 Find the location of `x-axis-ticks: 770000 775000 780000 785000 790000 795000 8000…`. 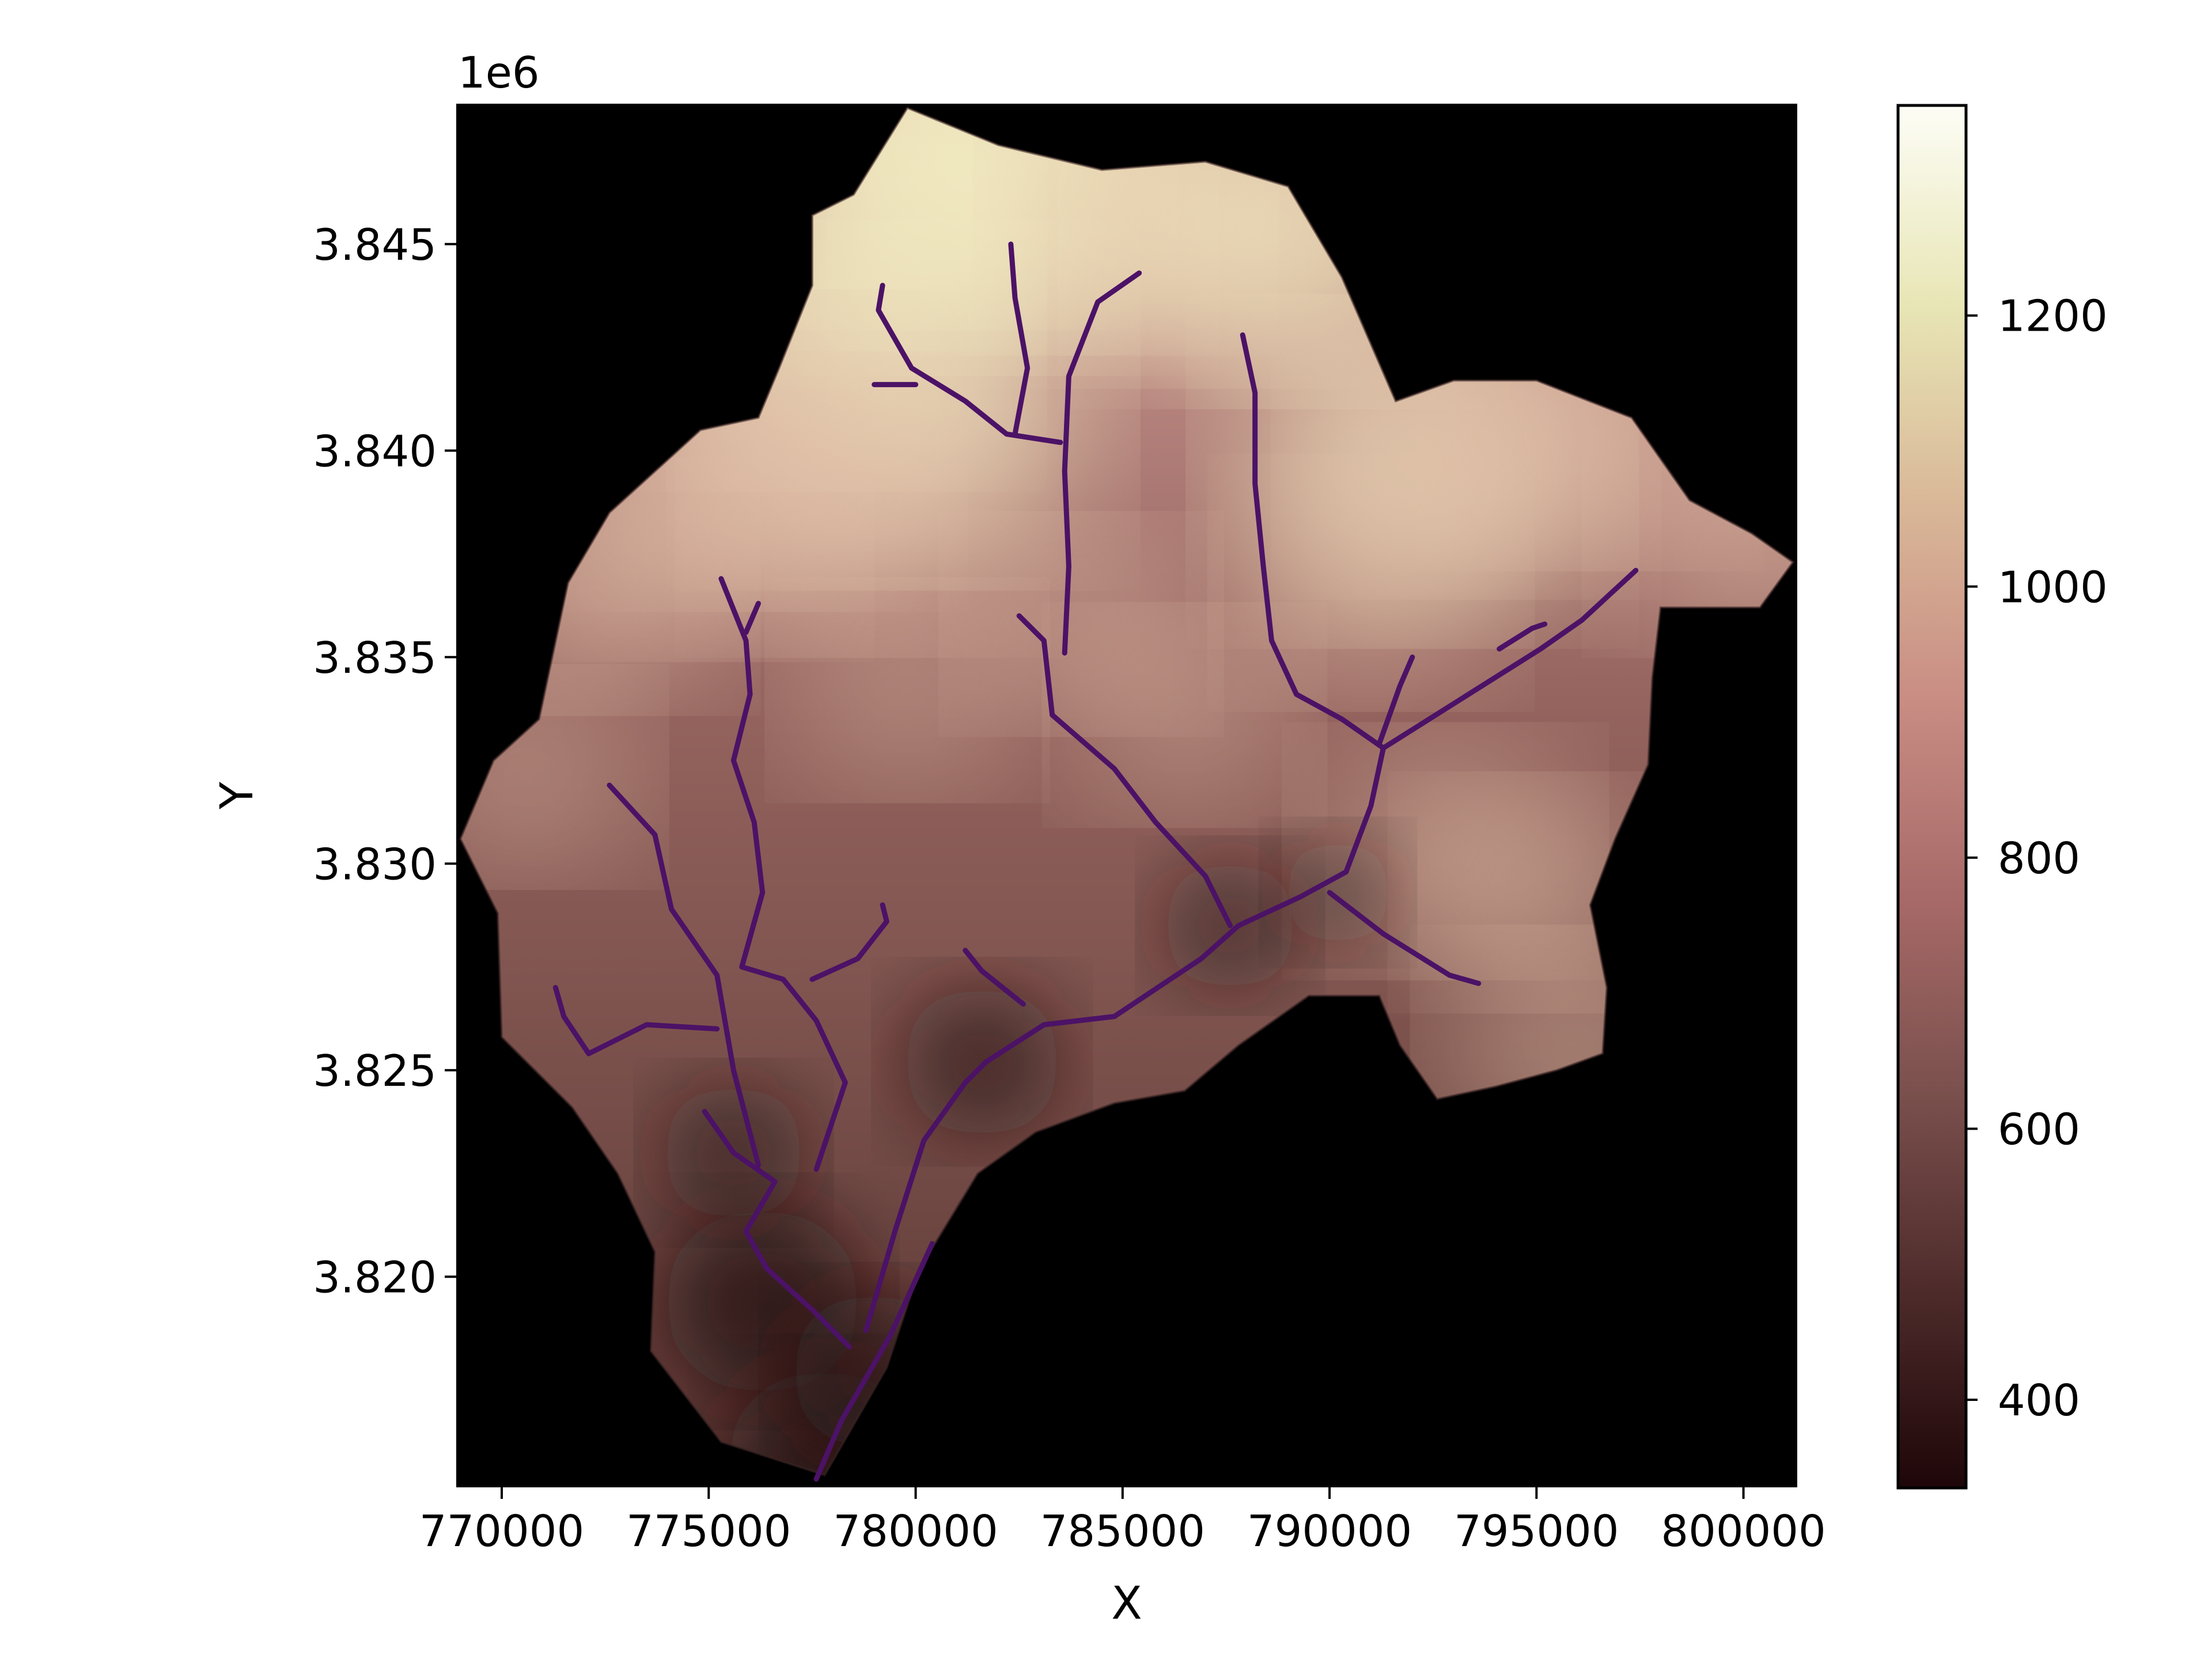

x-axis-ticks: 770000 775000 780000 785000 790000 795000 8000… is located at coordinates (1122, 1521).